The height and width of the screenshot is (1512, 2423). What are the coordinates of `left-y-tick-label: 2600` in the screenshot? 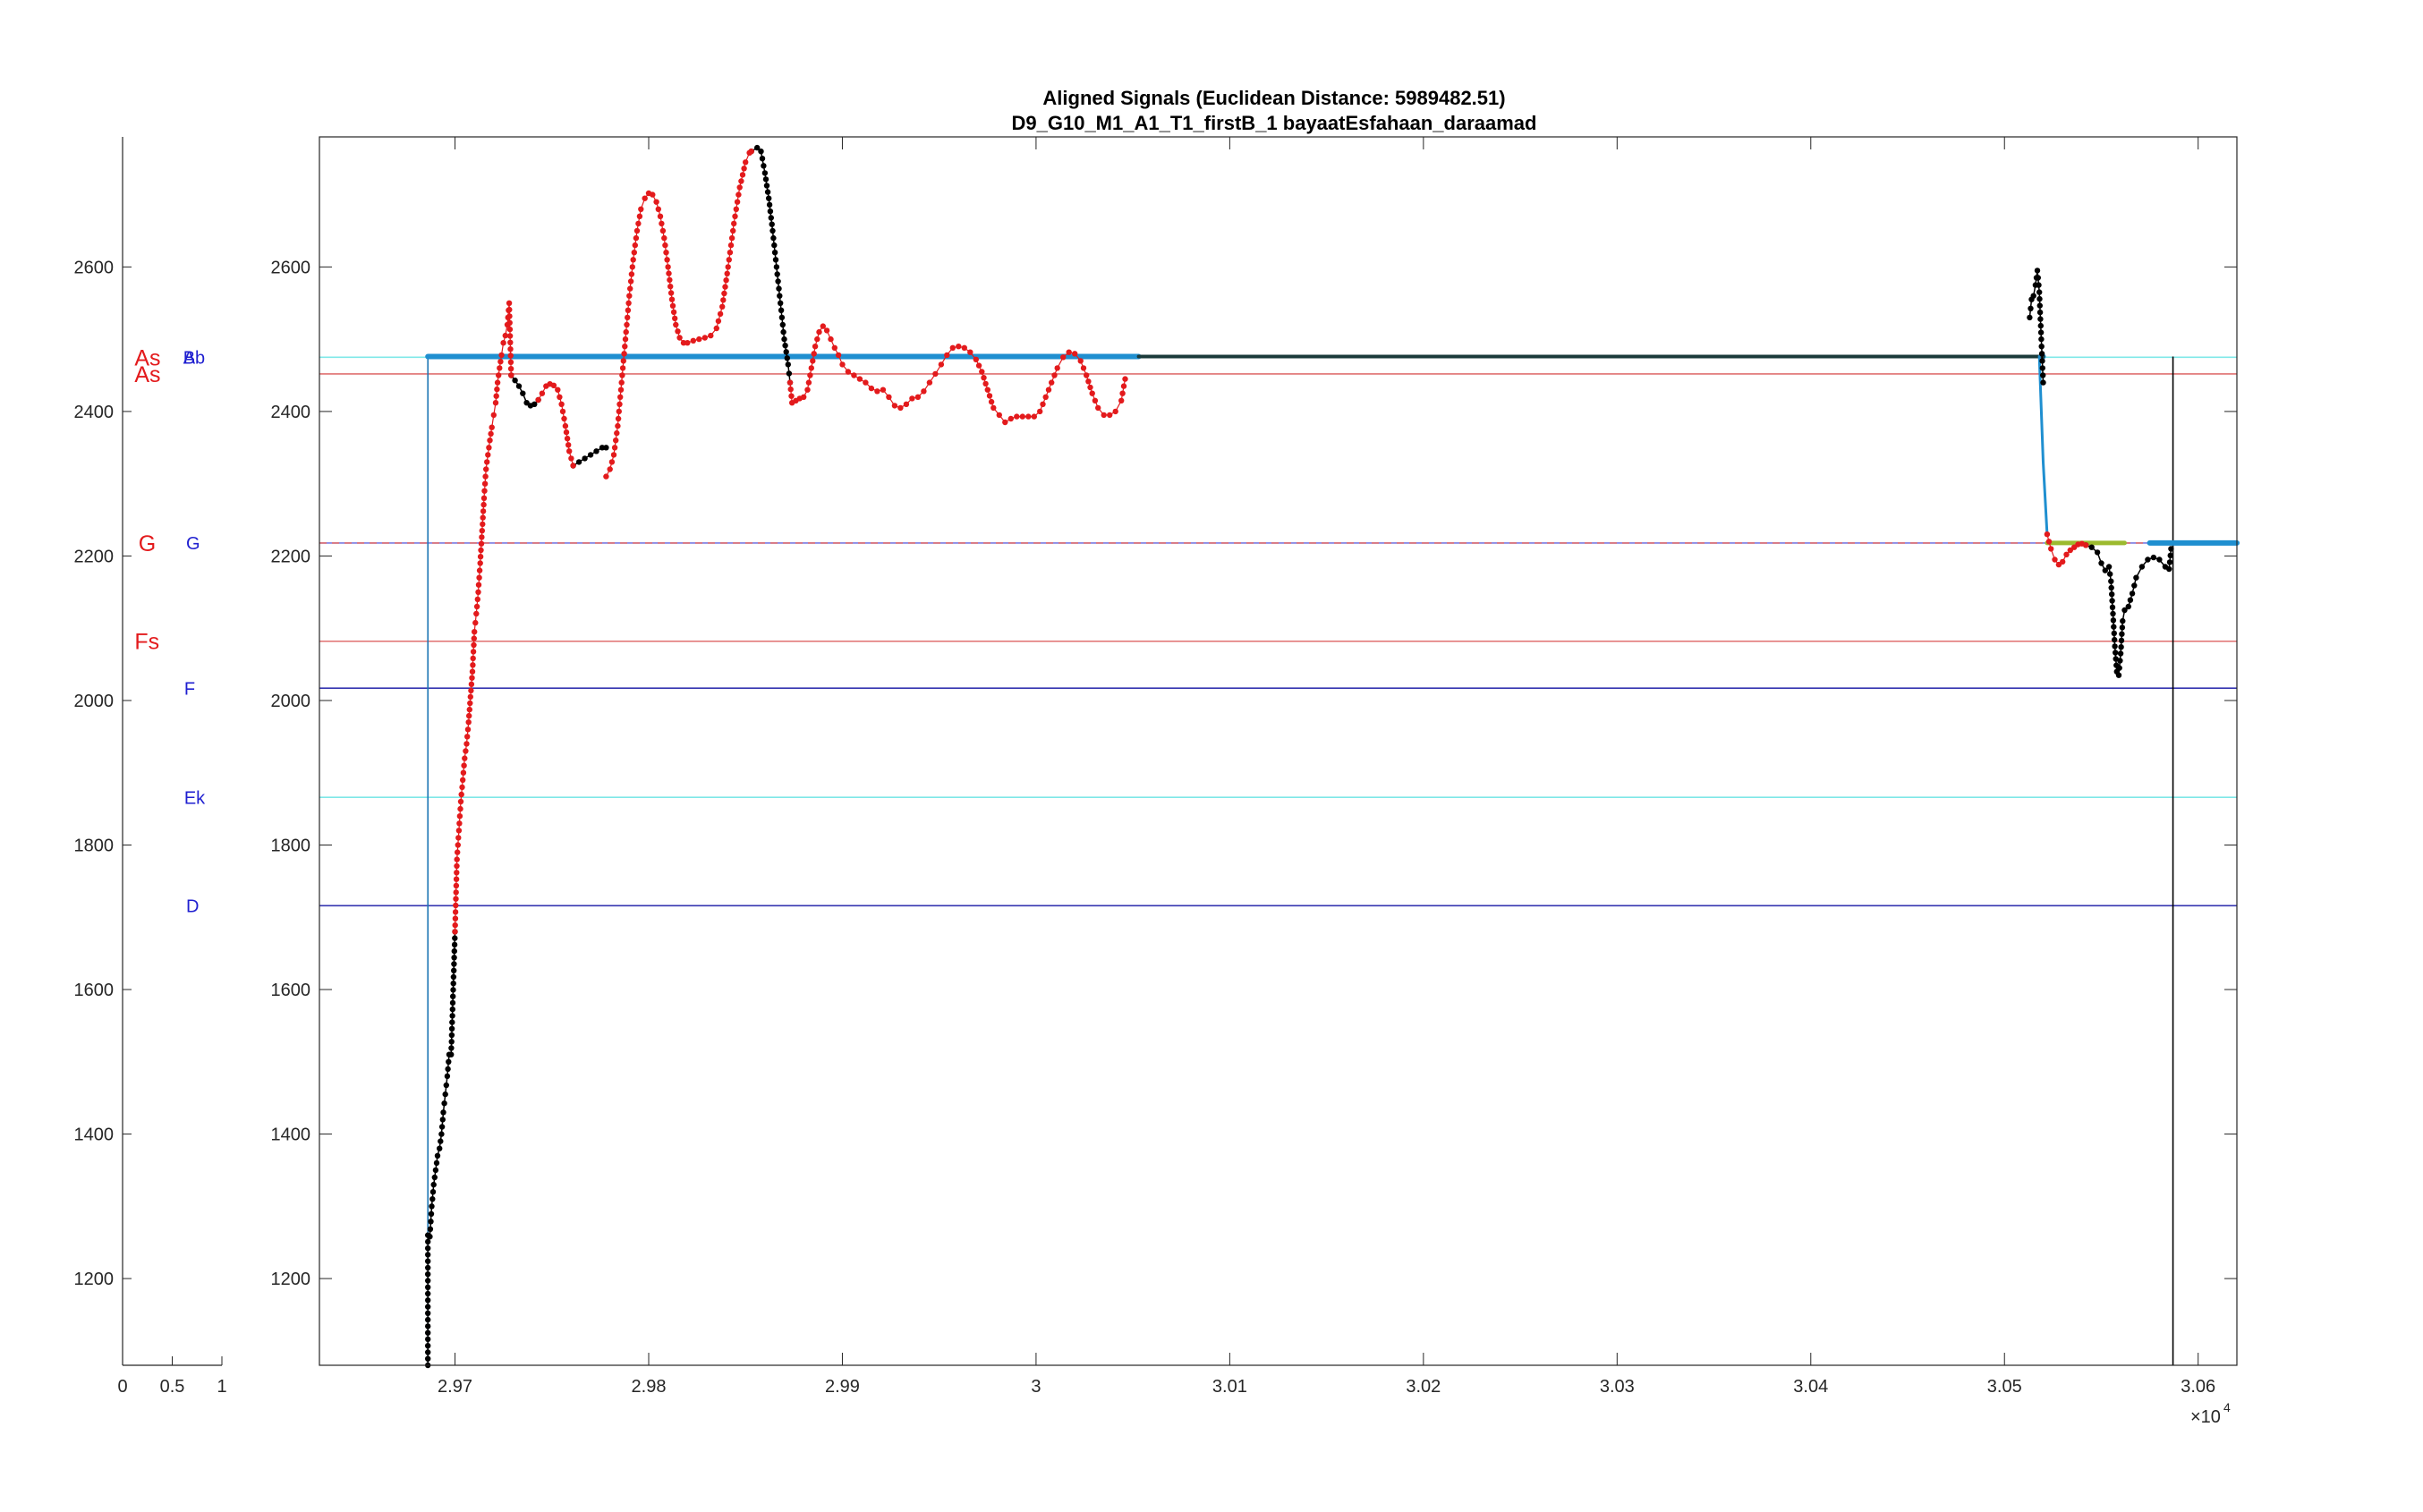 It's located at (94, 267).